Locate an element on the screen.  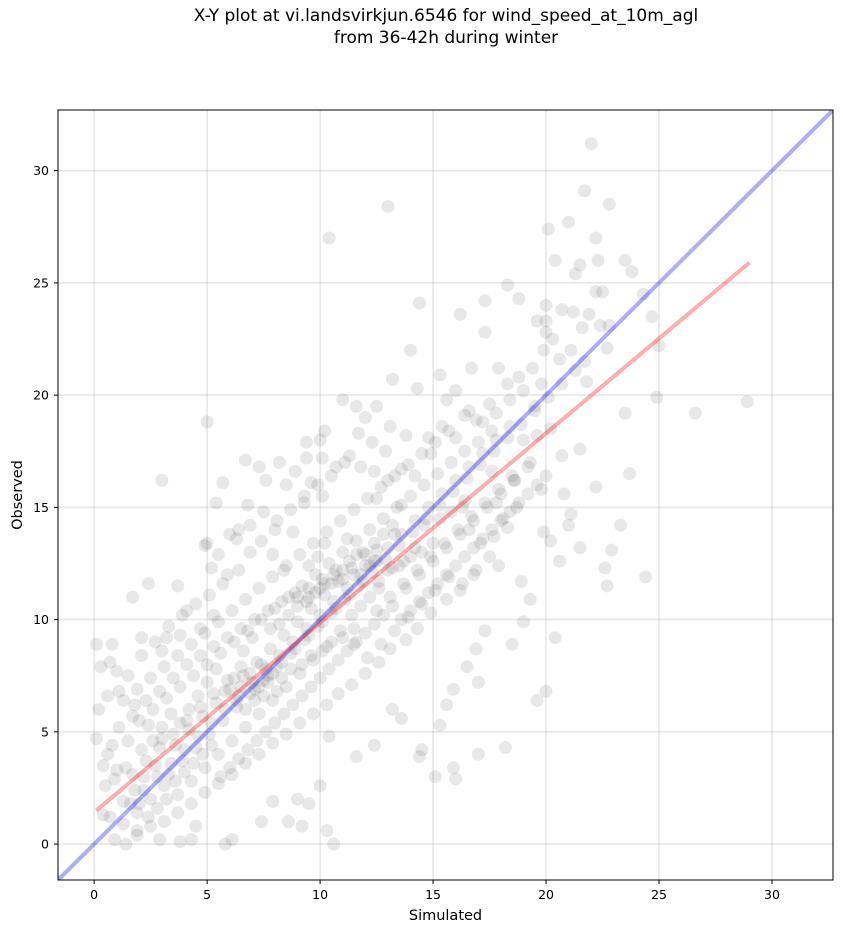
x-tick-label: 30 is located at coordinates (772, 894).